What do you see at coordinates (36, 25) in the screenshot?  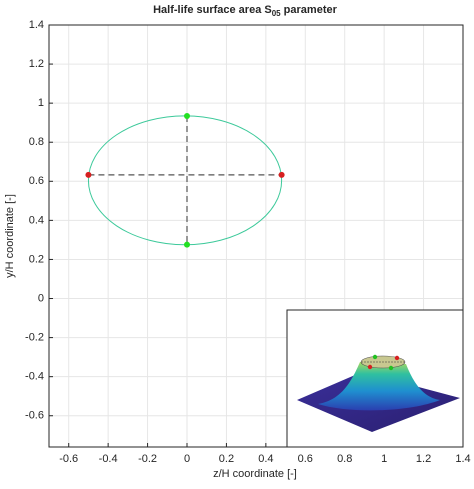 I see `y-tick-label: 1.4` at bounding box center [36, 25].